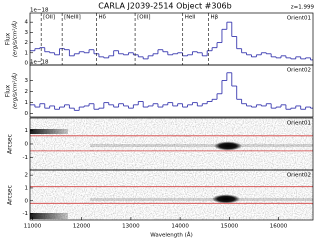 The image size is (320, 240). I want to click on legend-label: Orient01, so click(299, 19).